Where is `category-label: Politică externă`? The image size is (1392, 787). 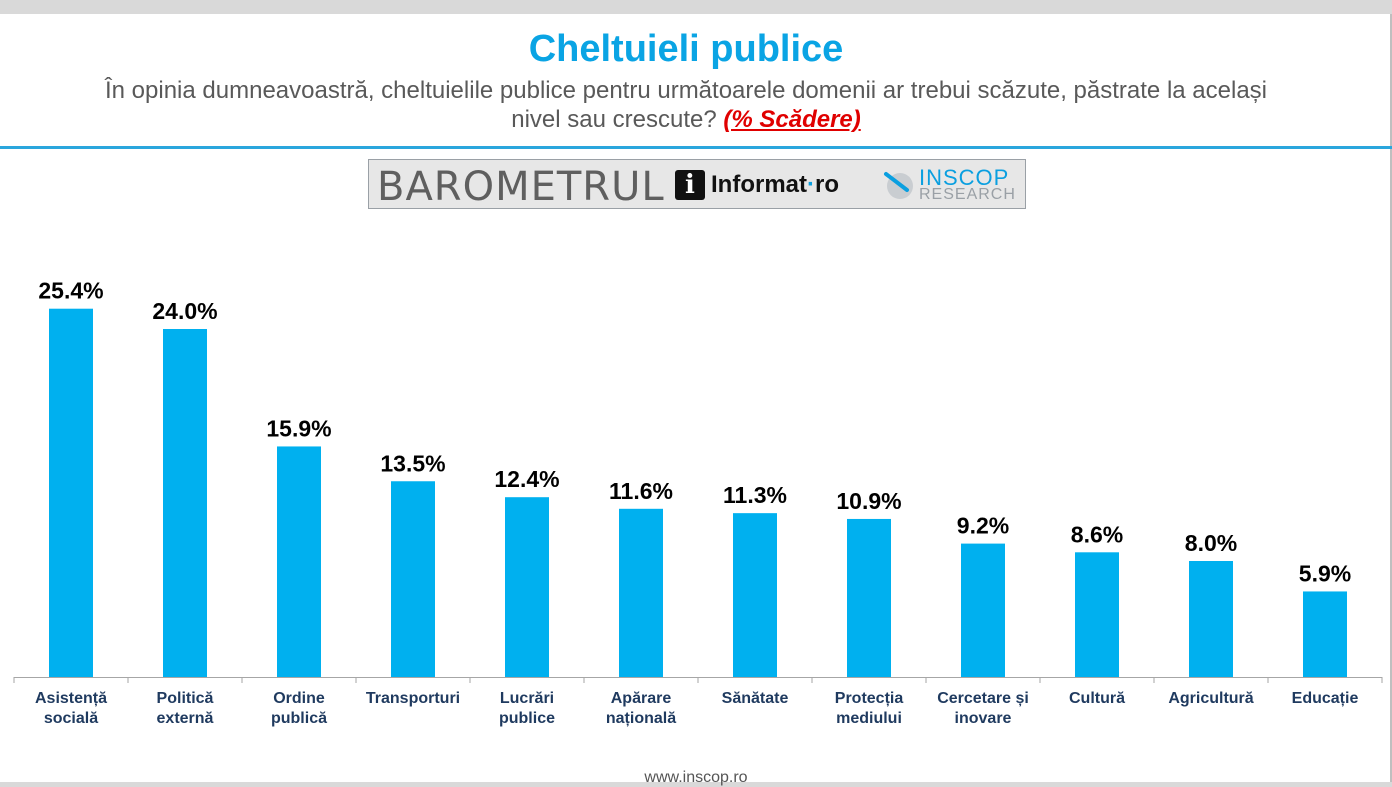
category-label: Politică externă is located at coordinates (185, 708).